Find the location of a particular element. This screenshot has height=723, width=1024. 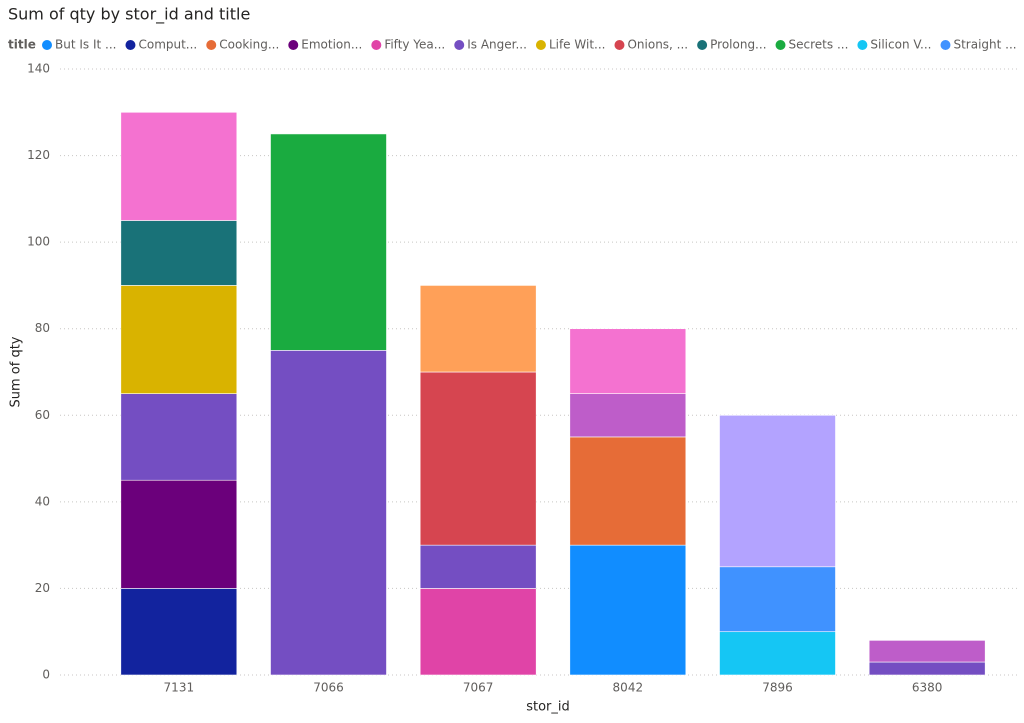

chart-title: Sum of qty by stor_id and title is located at coordinates (129, 15).